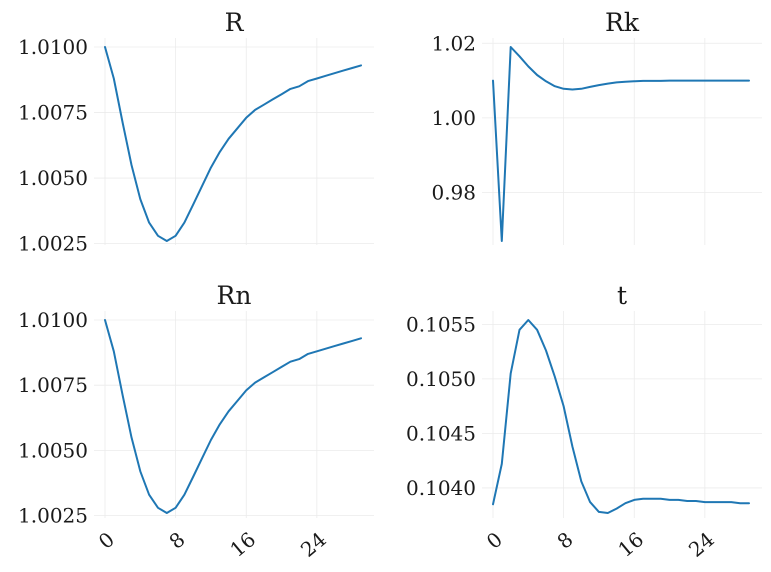 The height and width of the screenshot is (572, 771). Describe the element at coordinates (233, 416) in the screenshot. I see `series-line-rn` at that location.